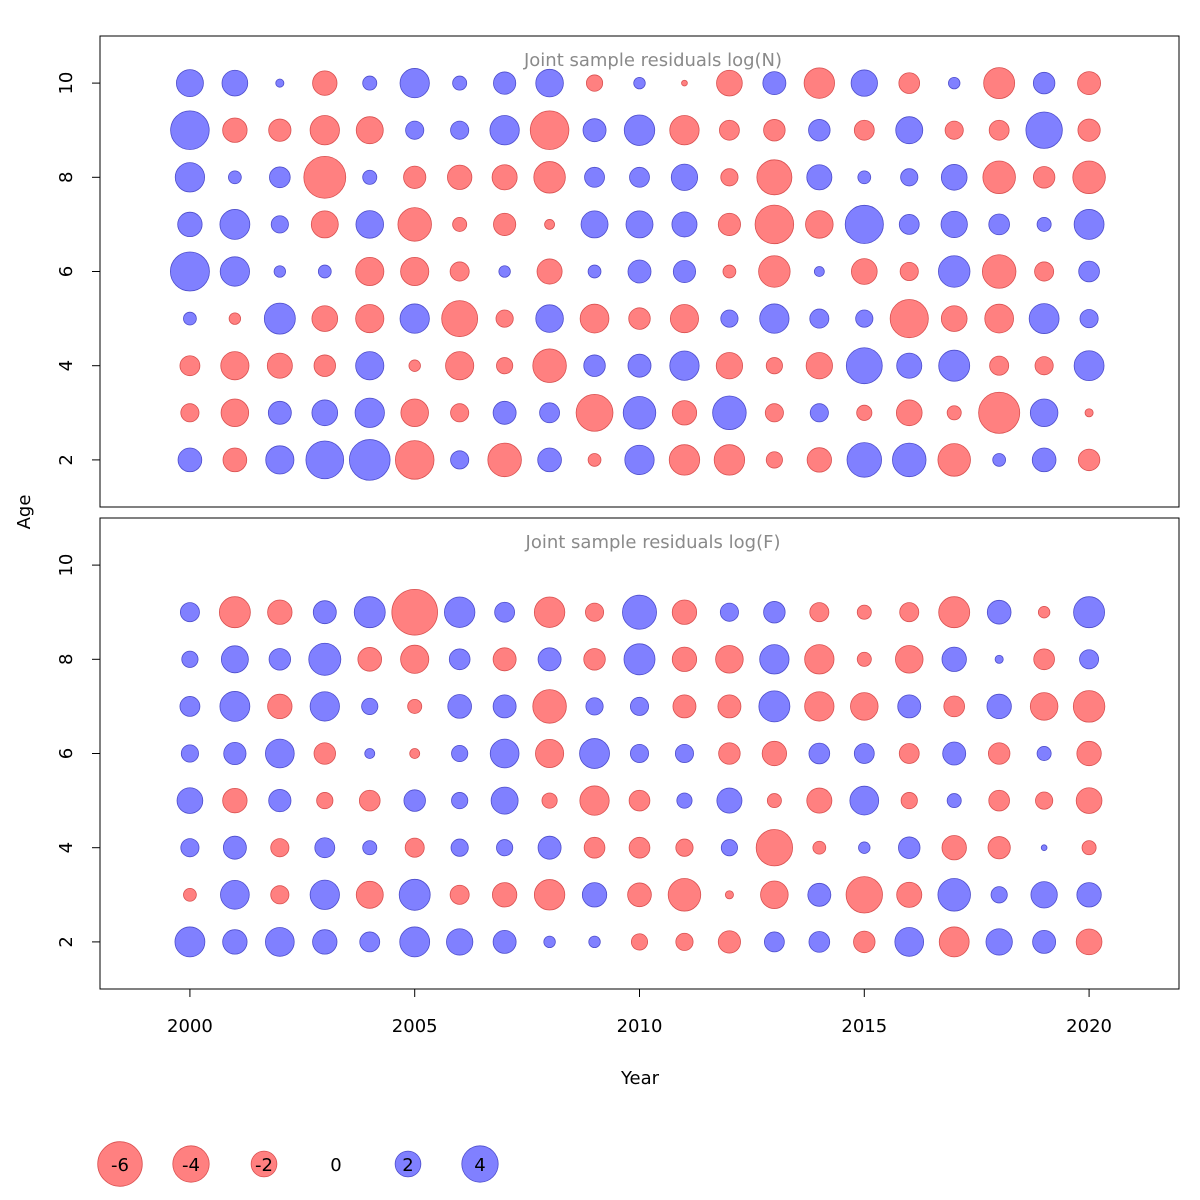  I want to click on y-tick-label: 4, so click(66, 847).